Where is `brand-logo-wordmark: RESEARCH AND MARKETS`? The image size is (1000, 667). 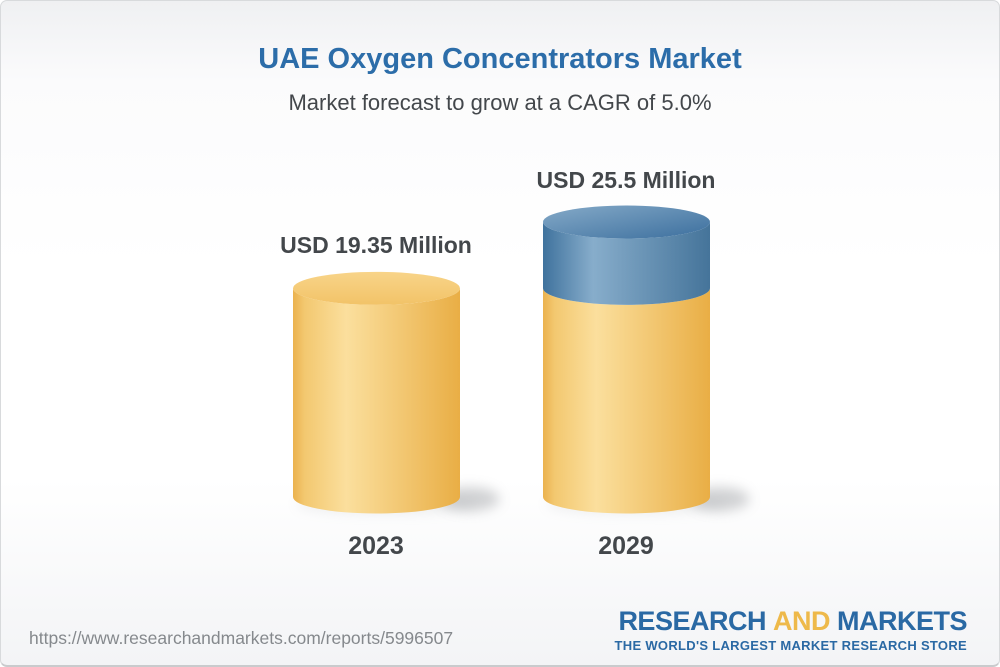
brand-logo-wordmark: RESEARCH AND MARKETS is located at coordinates (791, 621).